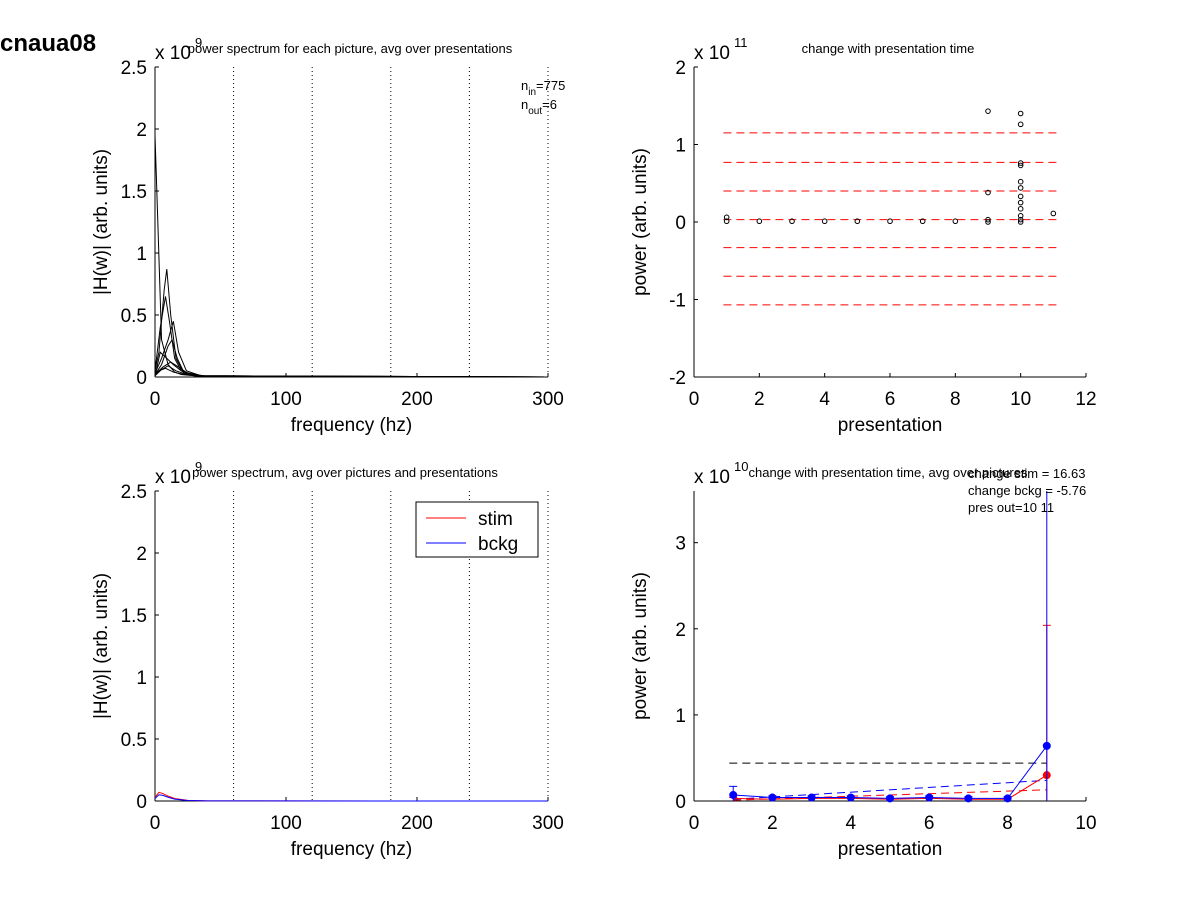 The image size is (1200, 900). What do you see at coordinates (890, 425) in the screenshot?
I see `p2-x-label: presentation` at bounding box center [890, 425].